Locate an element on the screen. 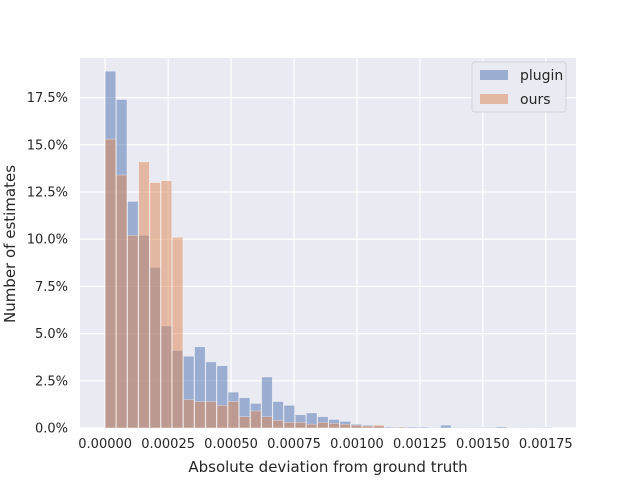  legend: plugin ours is located at coordinates (519, 87).